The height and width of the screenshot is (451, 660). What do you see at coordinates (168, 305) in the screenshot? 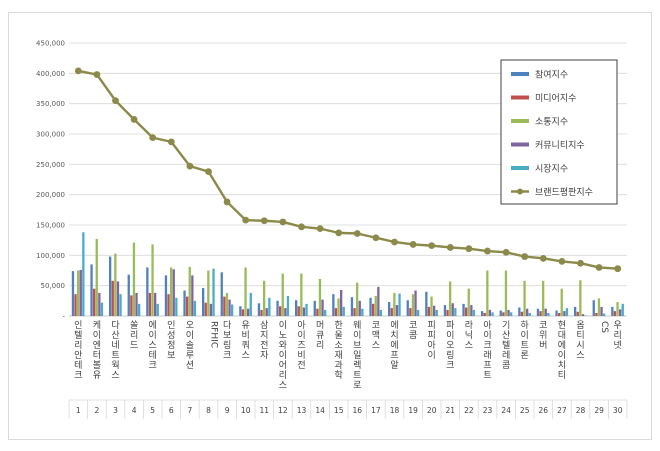
I see `bar-s2-c6` at bounding box center [168, 305].